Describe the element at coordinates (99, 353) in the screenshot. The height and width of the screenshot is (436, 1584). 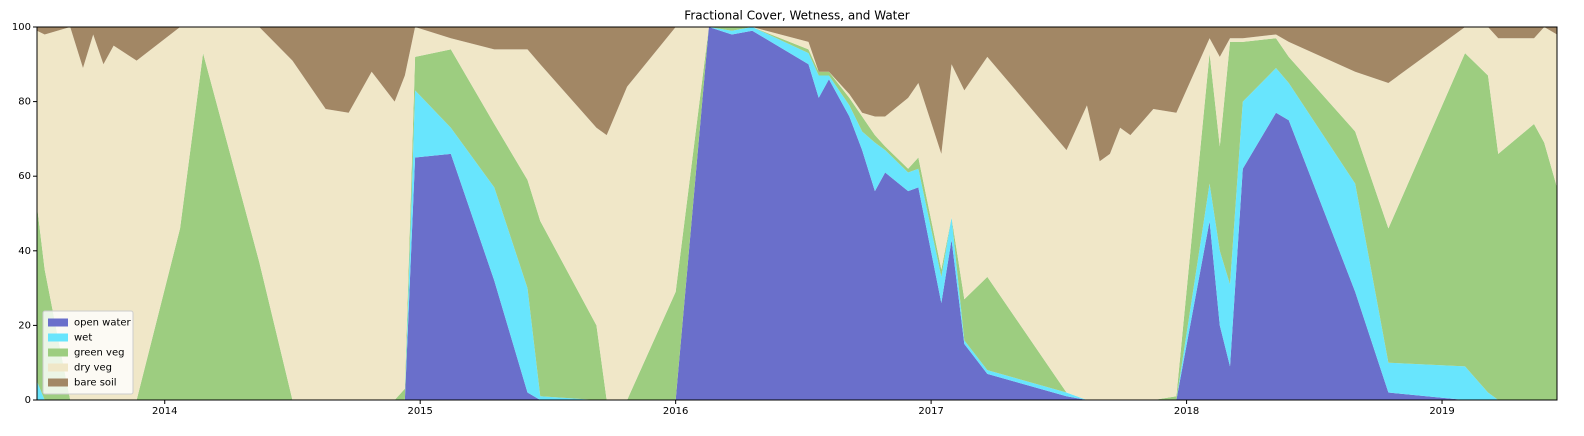
I see `legend-label: green veg` at that location.